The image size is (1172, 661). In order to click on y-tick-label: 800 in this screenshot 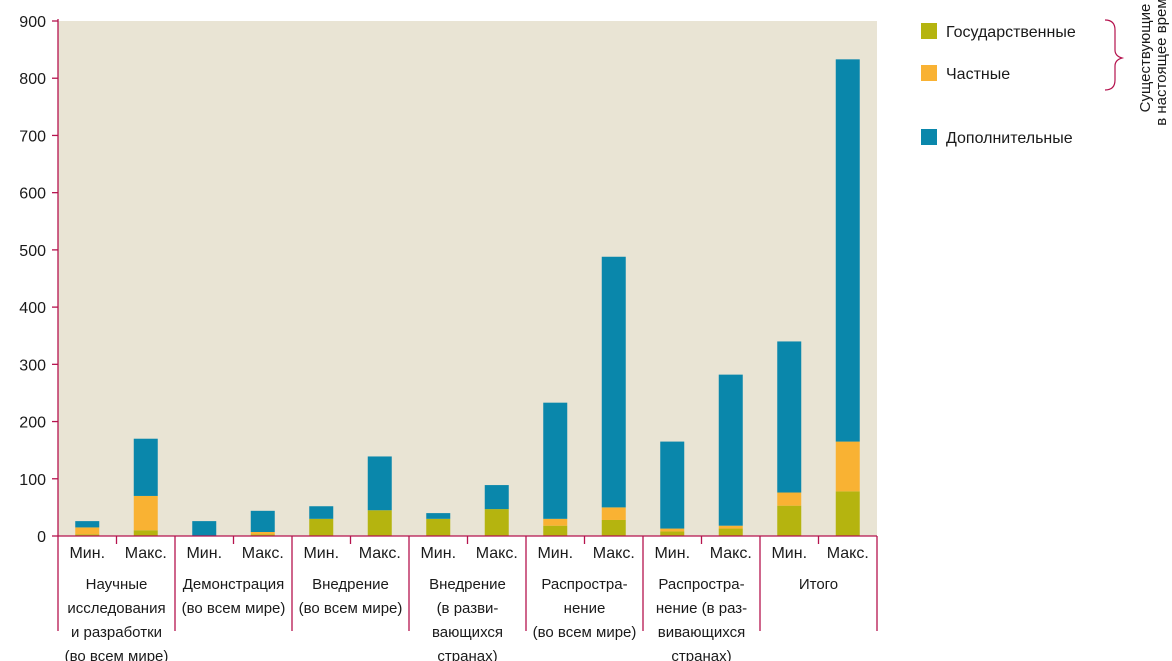, I will do `click(32, 79)`.